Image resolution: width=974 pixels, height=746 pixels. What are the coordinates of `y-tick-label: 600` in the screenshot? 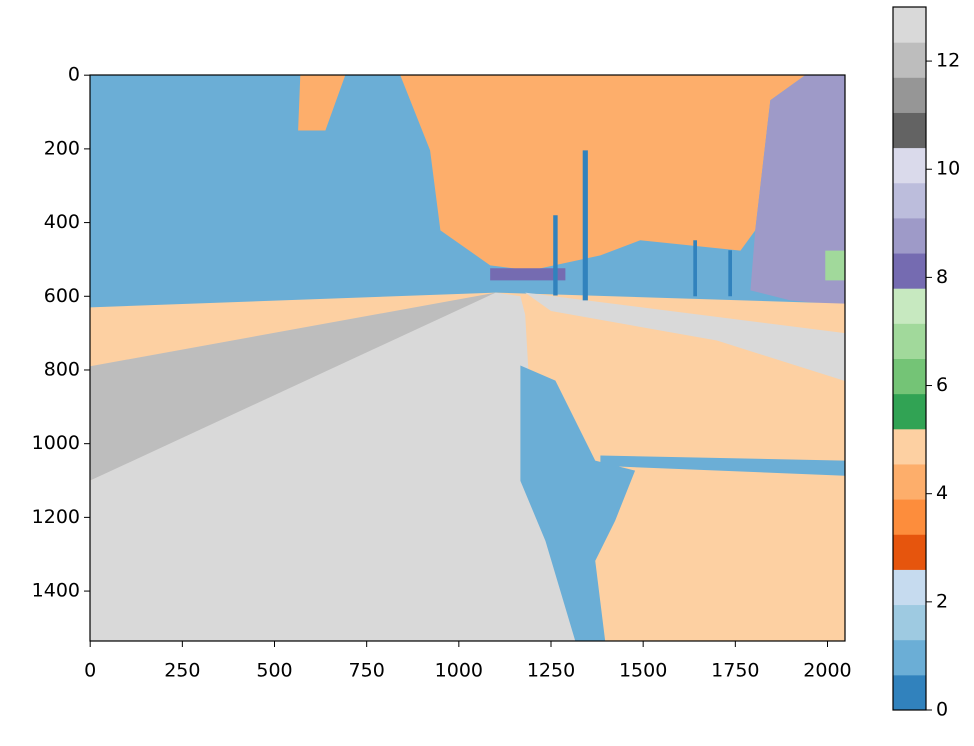 It's located at (62, 296).